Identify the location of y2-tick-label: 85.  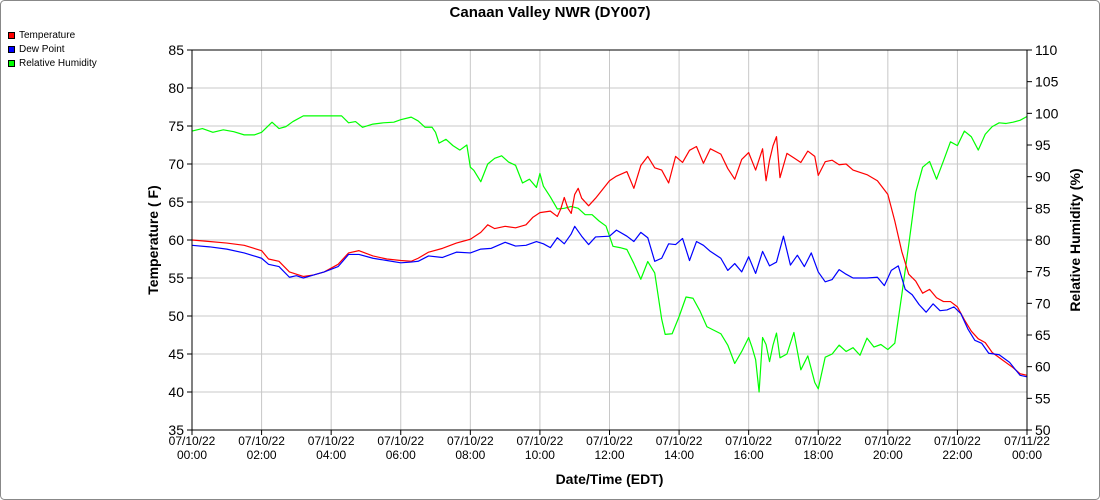
(1043, 208).